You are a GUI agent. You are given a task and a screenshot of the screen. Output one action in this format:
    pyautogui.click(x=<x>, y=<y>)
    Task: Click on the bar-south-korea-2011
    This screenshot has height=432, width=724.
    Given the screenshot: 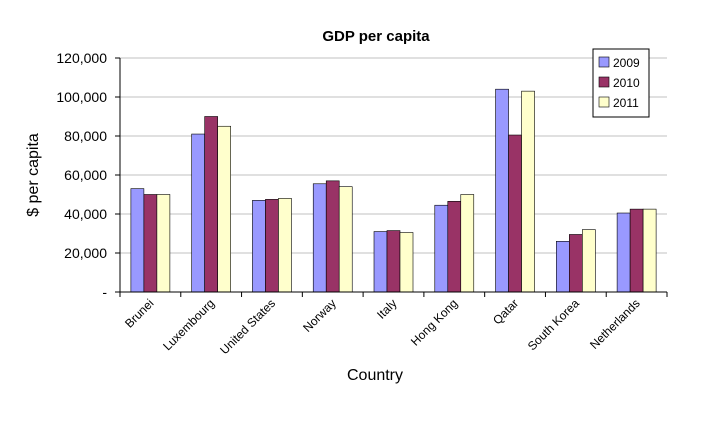 What is the action you would take?
    pyautogui.click(x=589, y=261)
    